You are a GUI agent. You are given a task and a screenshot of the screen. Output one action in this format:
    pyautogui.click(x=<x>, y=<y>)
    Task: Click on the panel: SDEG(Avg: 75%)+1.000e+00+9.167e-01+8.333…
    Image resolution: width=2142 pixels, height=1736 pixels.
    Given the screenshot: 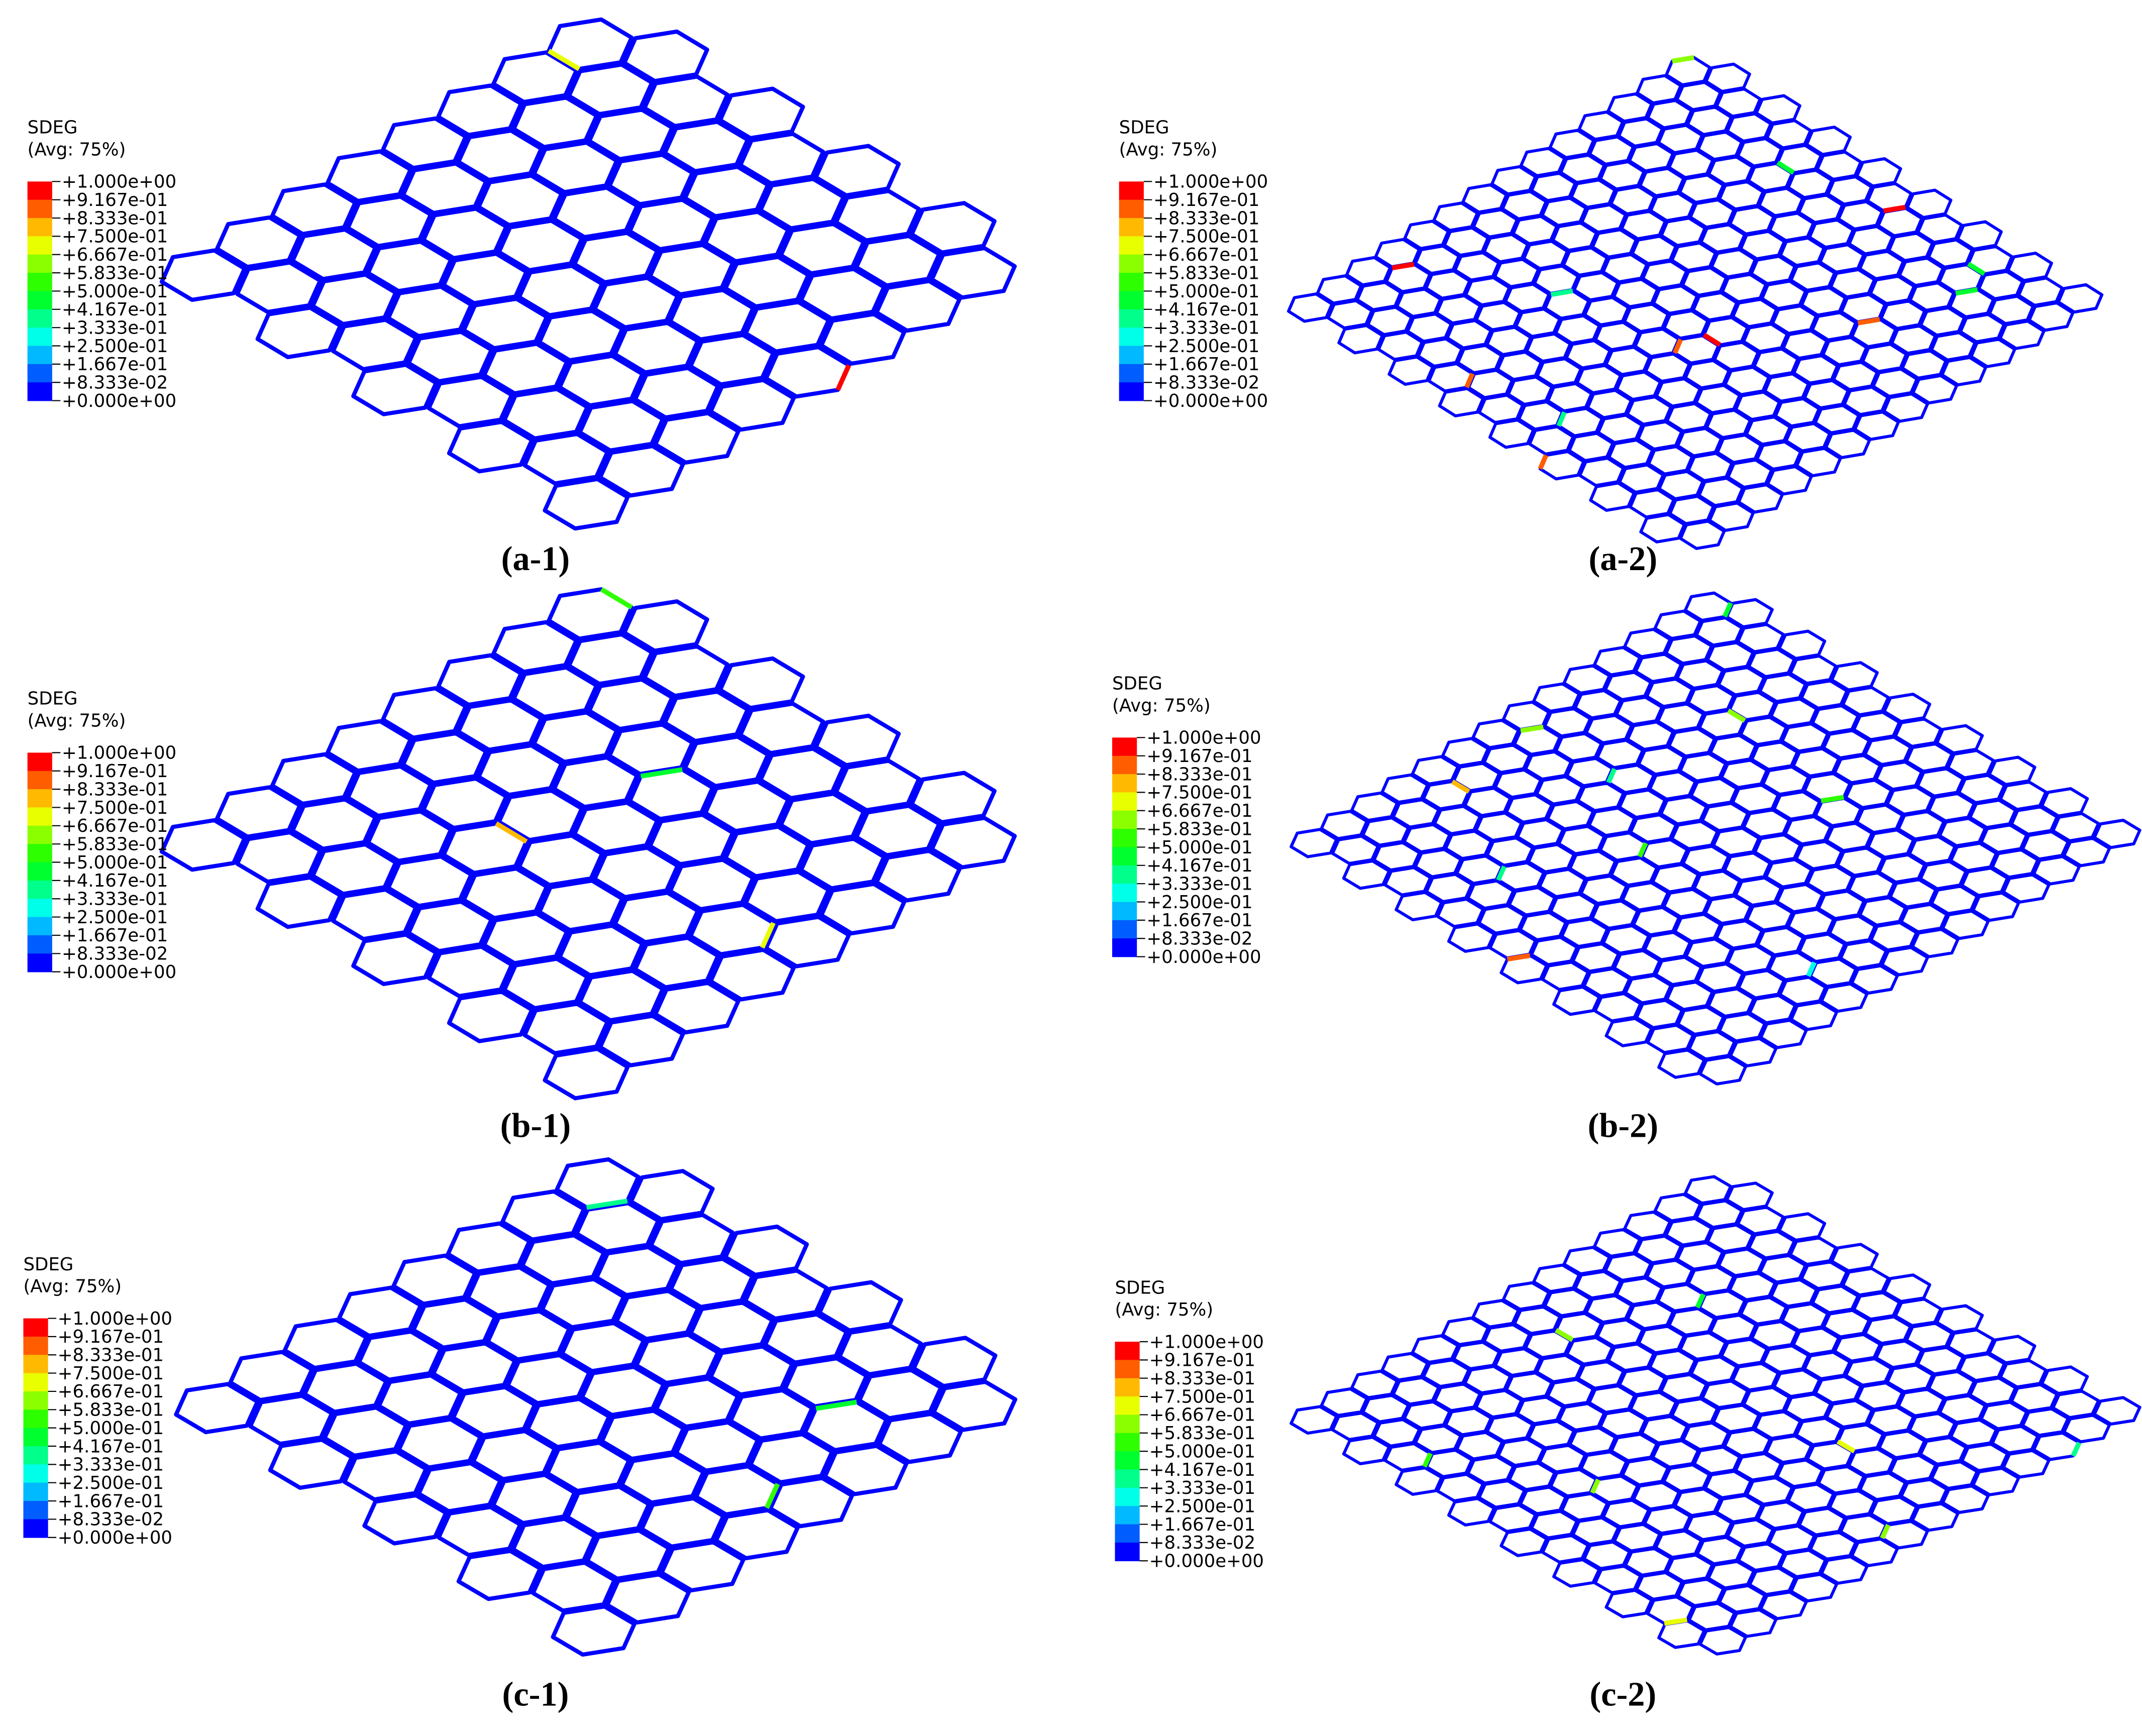 What is the action you would take?
    pyautogui.click(x=1611, y=316)
    